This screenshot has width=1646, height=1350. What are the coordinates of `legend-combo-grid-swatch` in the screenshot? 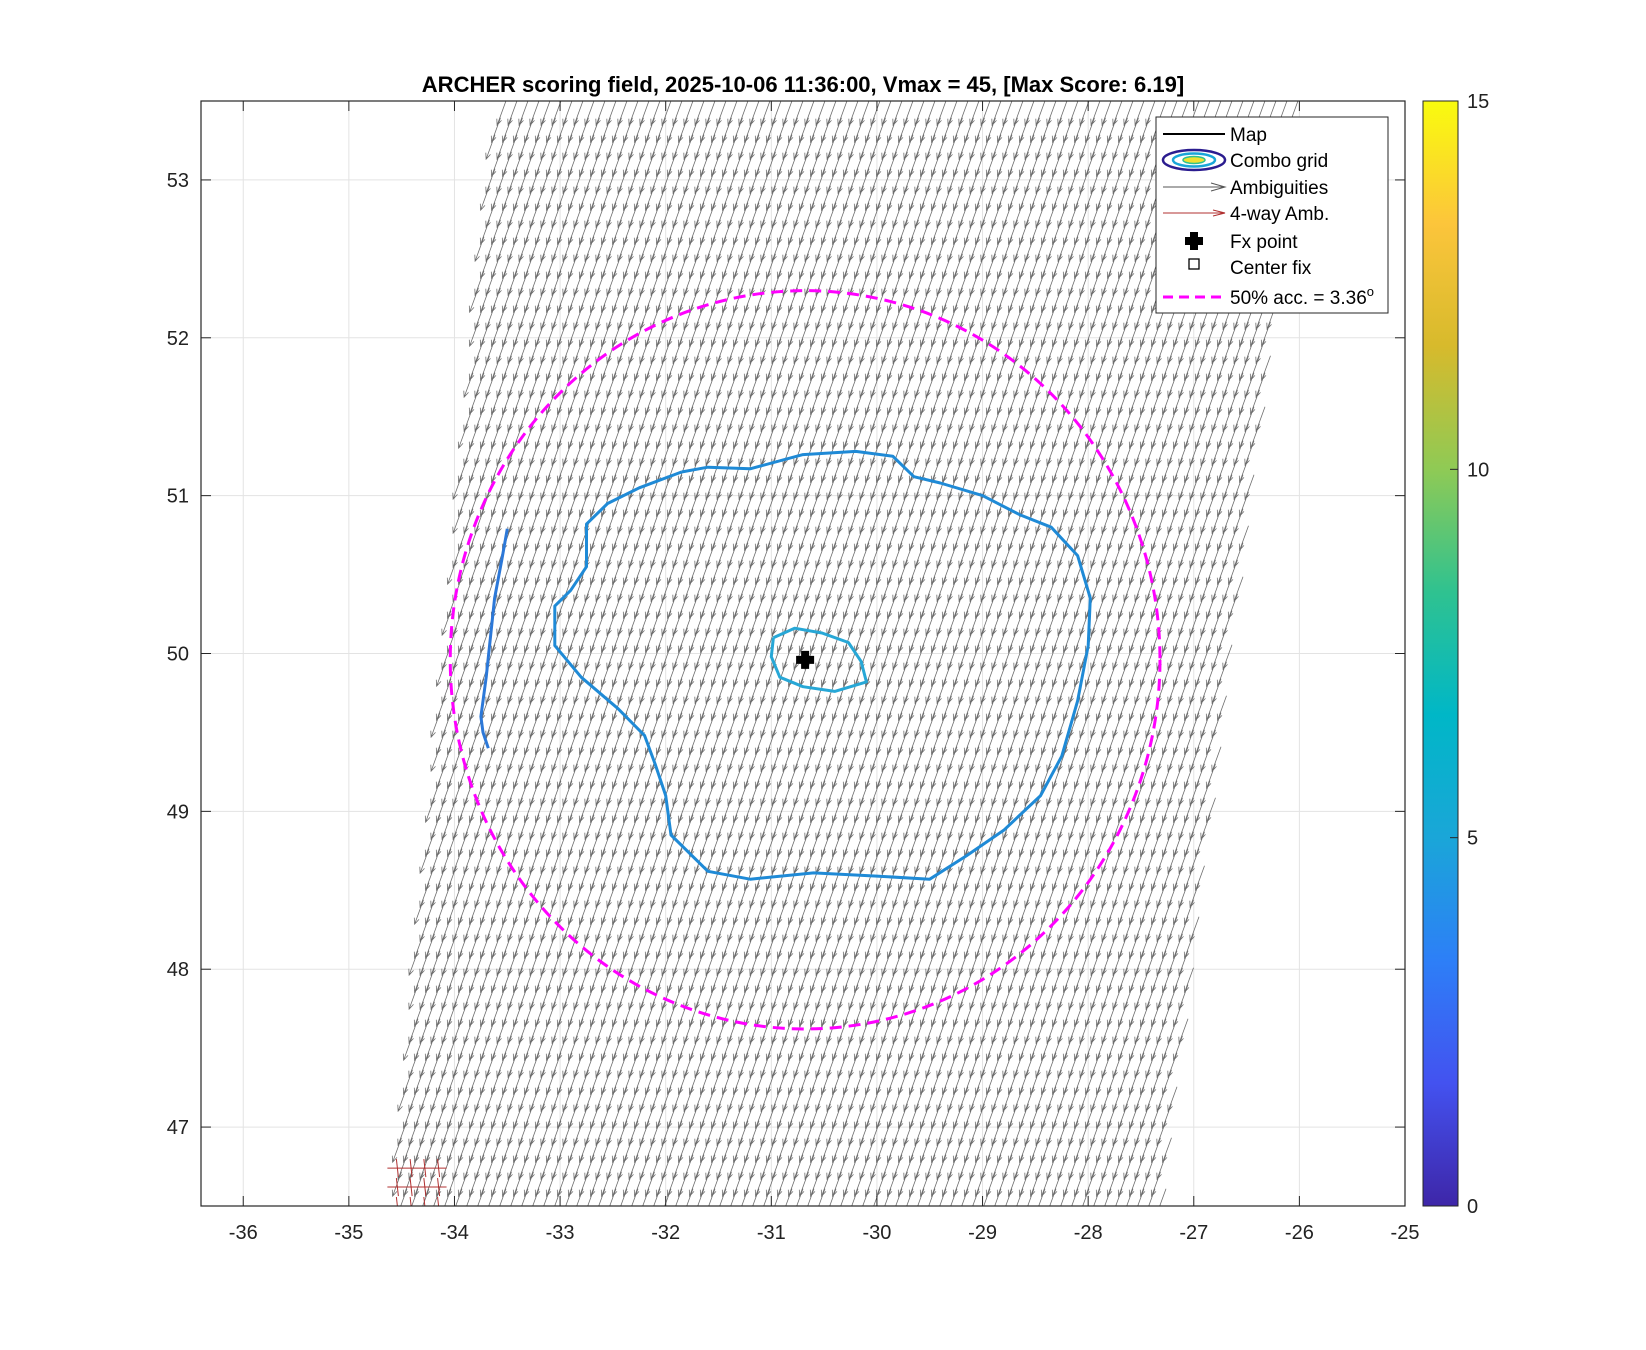 It's located at (1194, 160).